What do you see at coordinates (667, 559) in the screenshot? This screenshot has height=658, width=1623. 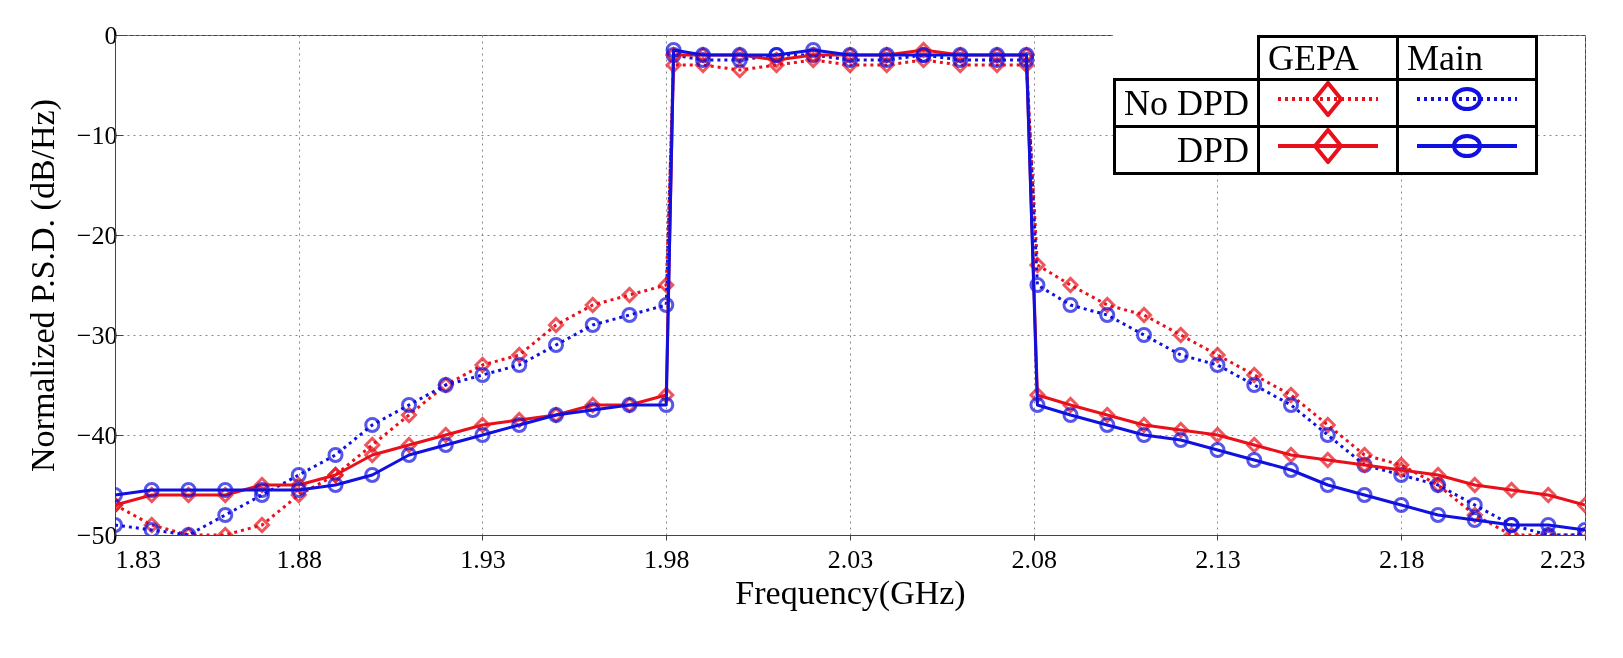 I see `x-tick-label: 1.98` at bounding box center [667, 559].